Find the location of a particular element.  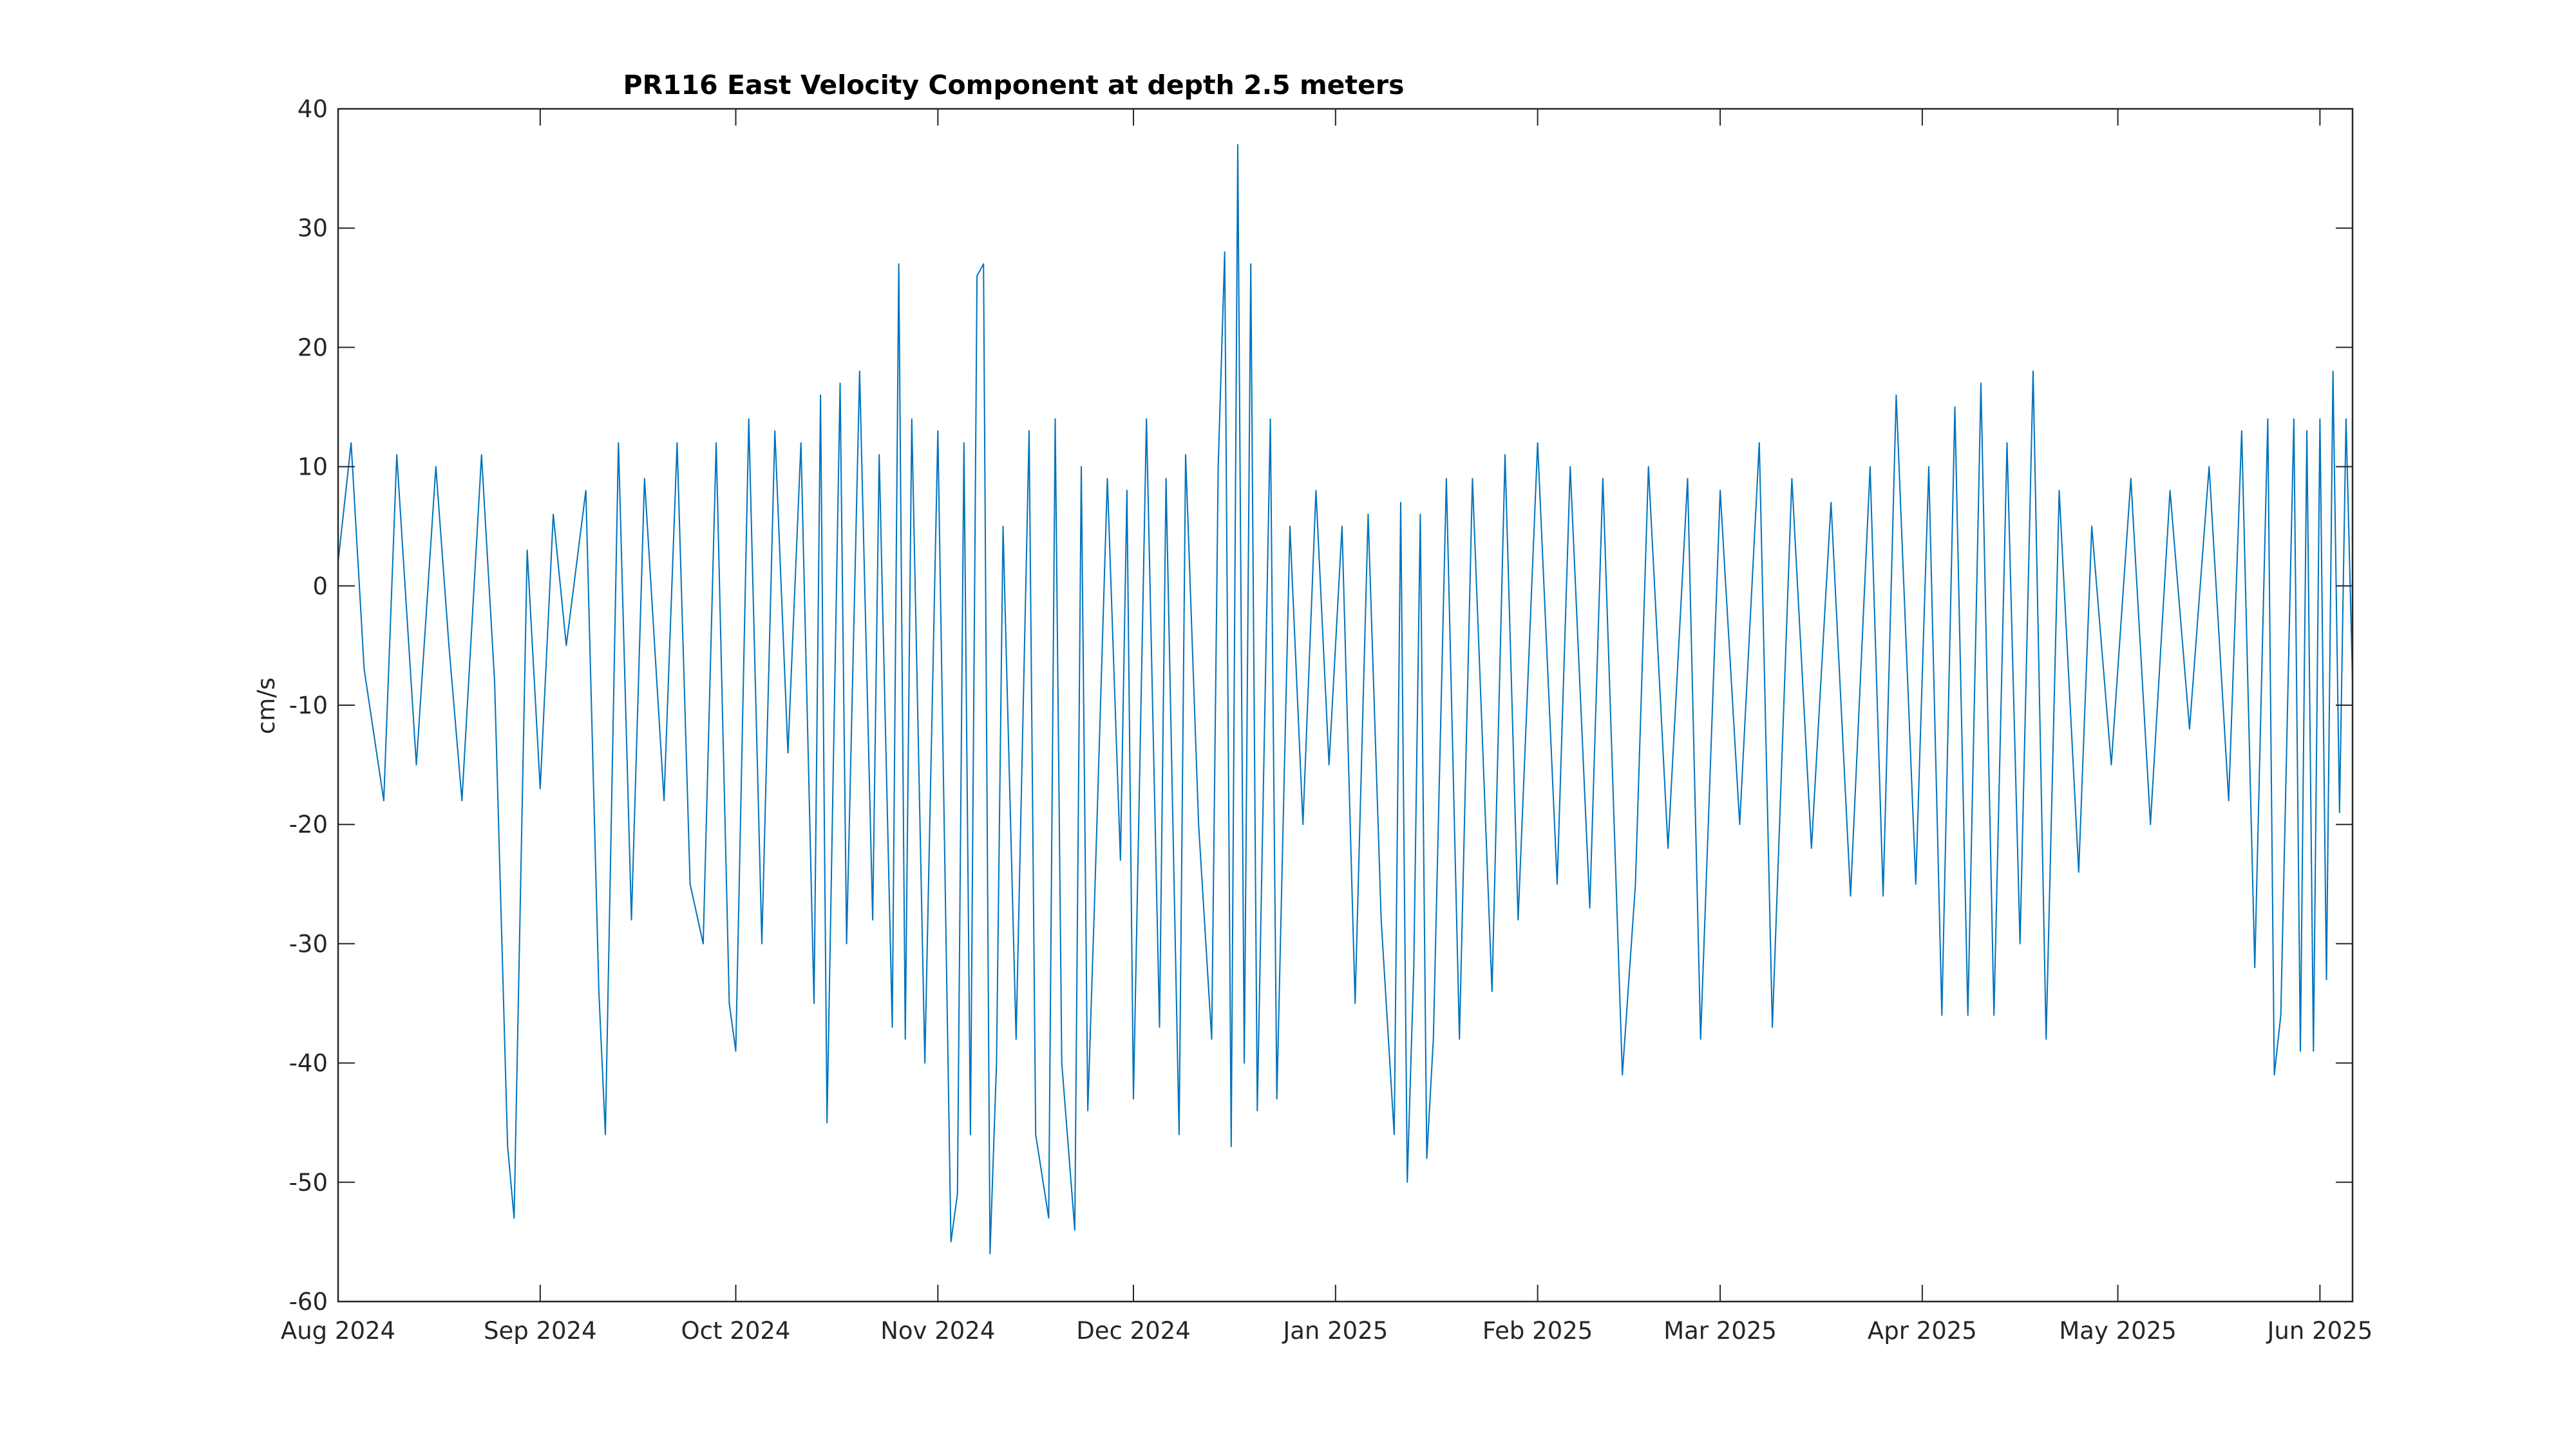

y-tick-label: 0 is located at coordinates (320, 587).